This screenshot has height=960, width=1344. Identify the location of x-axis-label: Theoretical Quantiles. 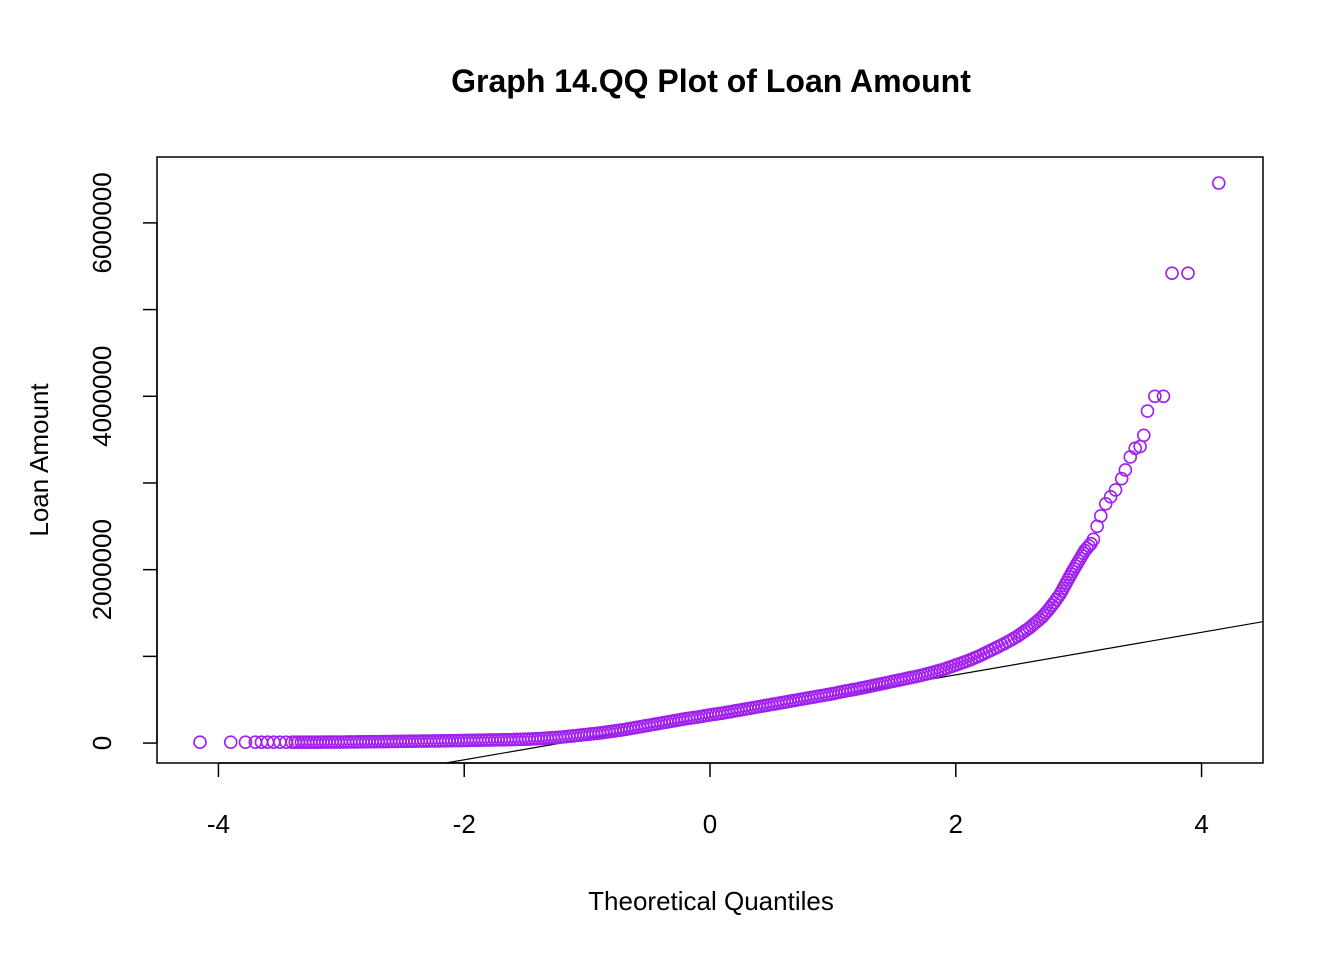
(711, 901).